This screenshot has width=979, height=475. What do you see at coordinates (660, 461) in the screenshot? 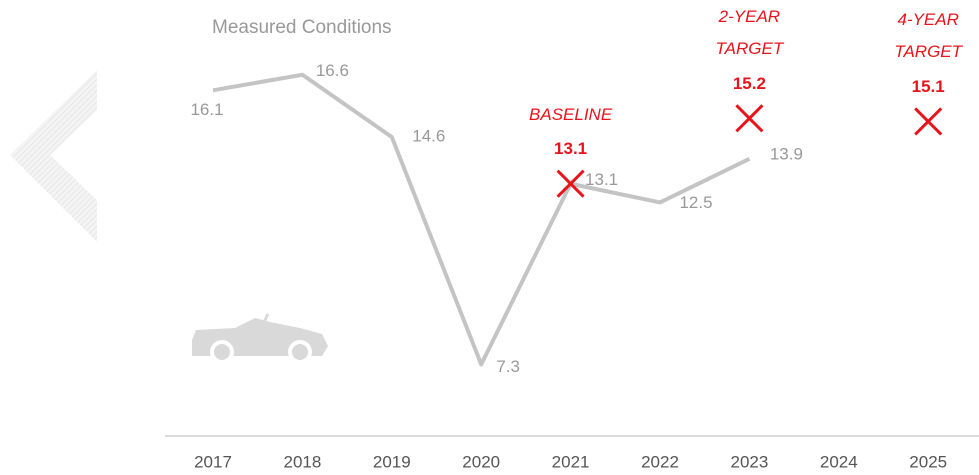
I see `x-tick-label: 2022` at bounding box center [660, 461].